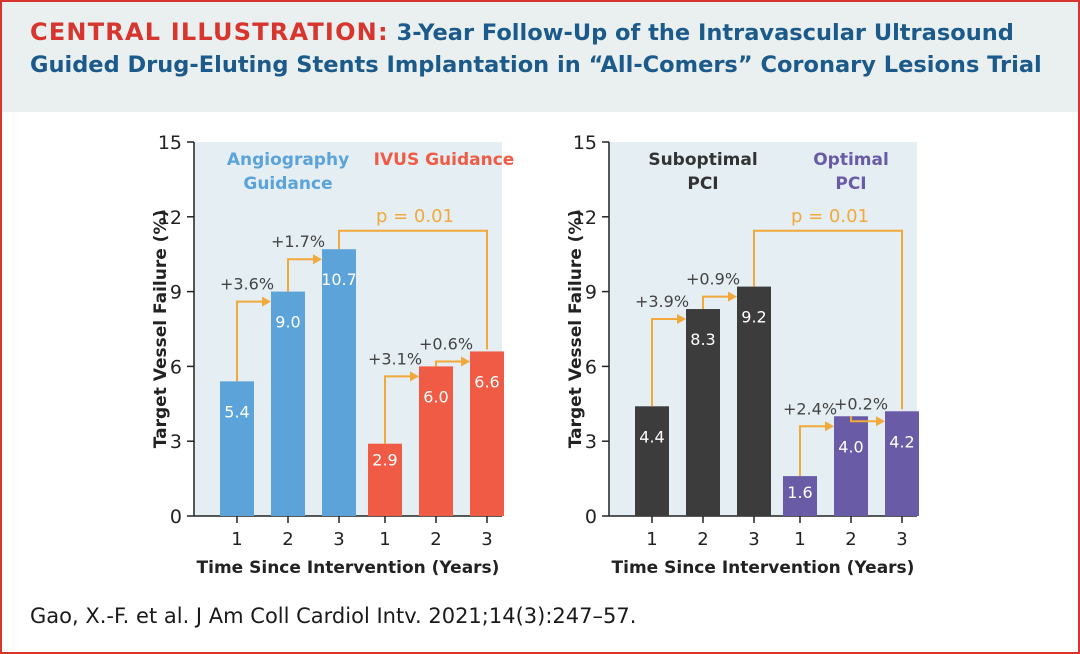 The height and width of the screenshot is (654, 1080). Describe the element at coordinates (384, 460) in the screenshot. I see `bar-value-label: 2.9` at that location.